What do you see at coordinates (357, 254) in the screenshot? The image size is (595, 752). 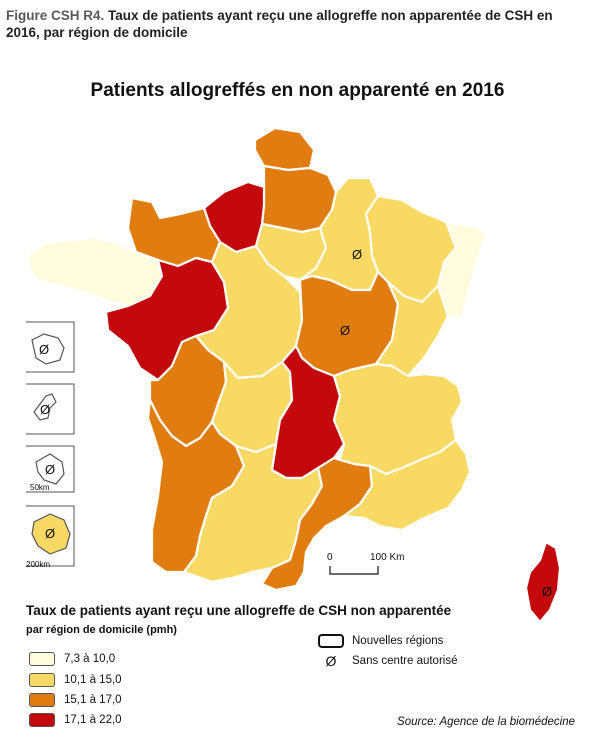 I see `no-center-marker-champagne-ardenne: Ø` at bounding box center [357, 254].